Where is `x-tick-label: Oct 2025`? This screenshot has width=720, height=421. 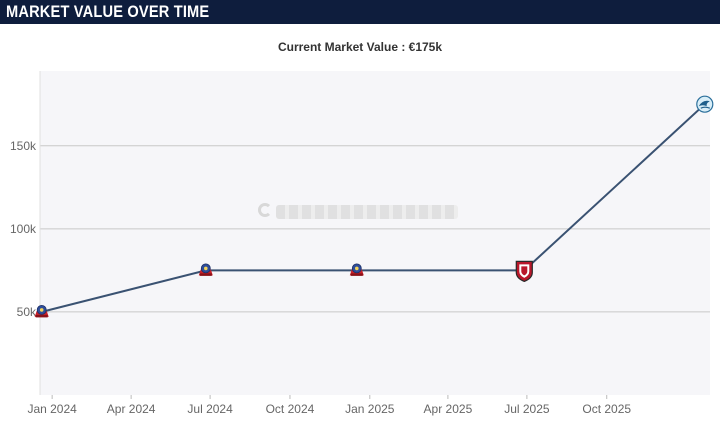 x-tick-label: Oct 2025 is located at coordinates (606, 409).